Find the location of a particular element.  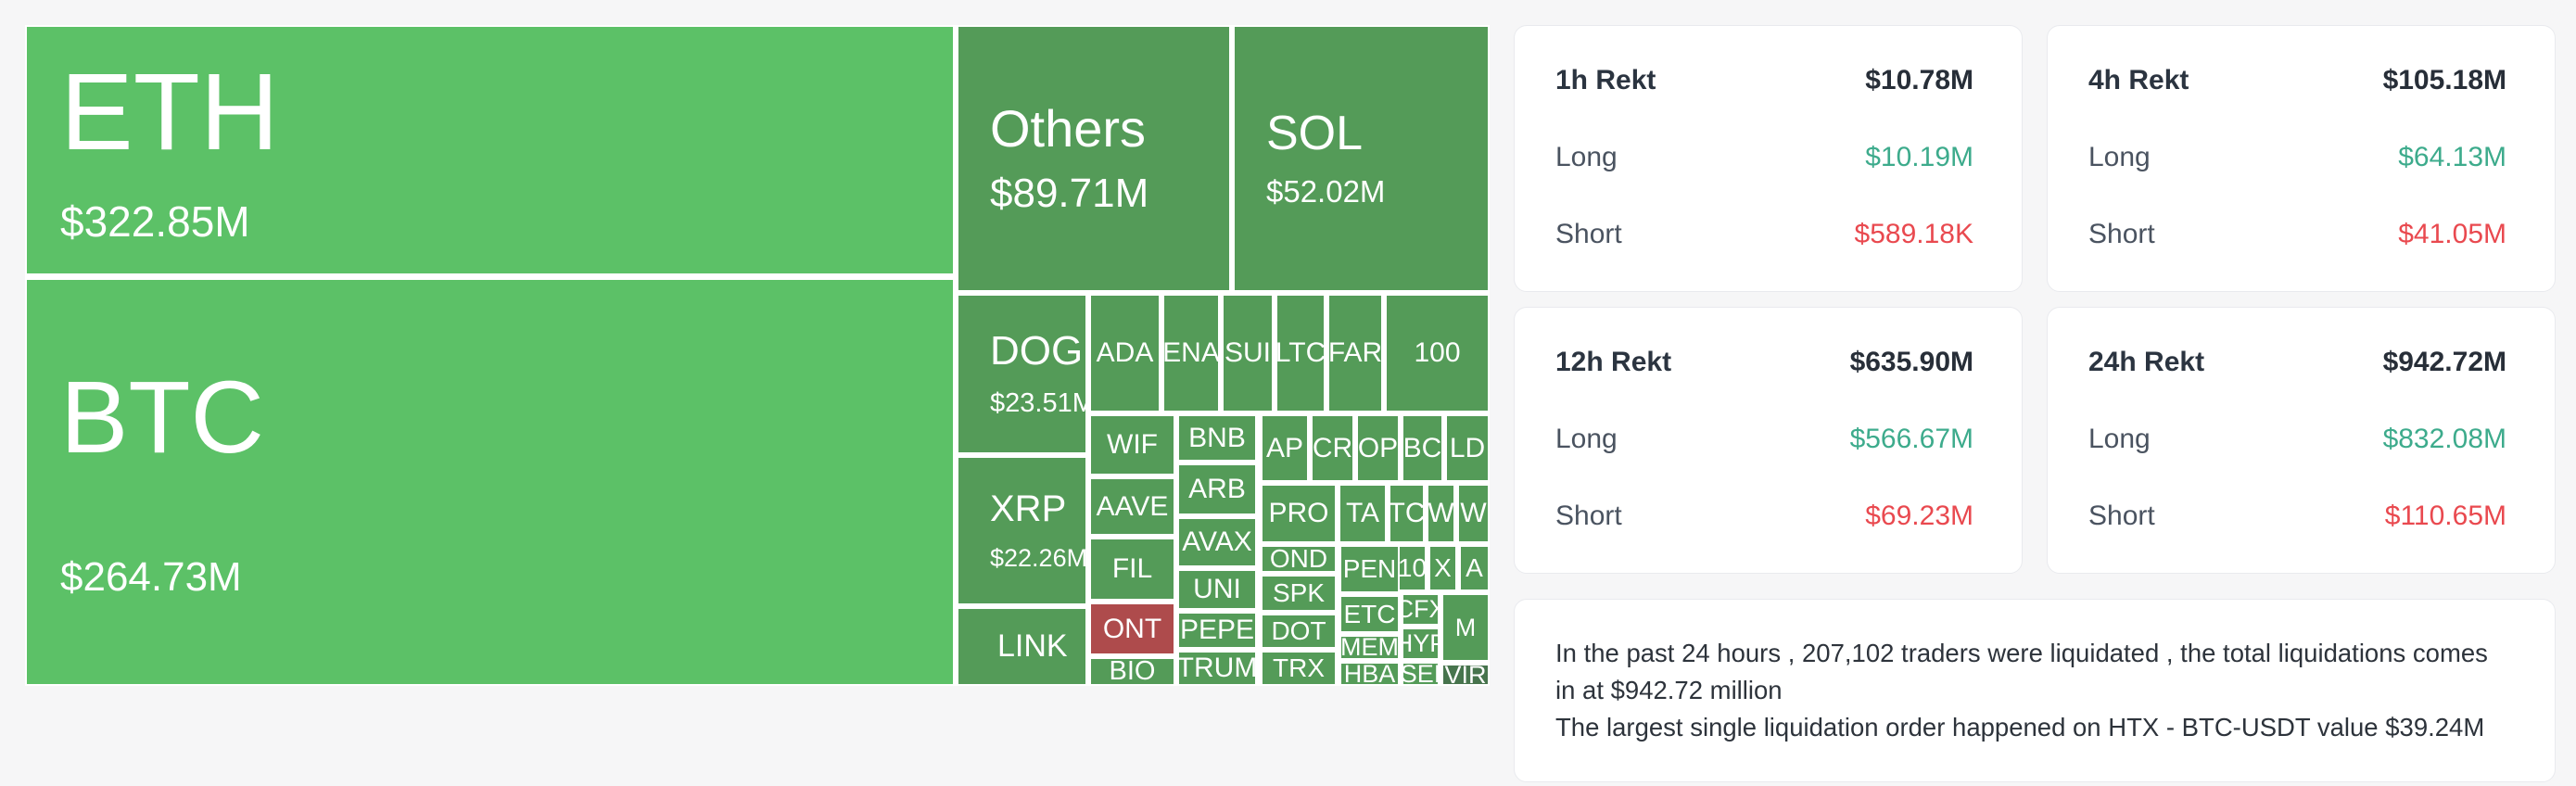

card-title-row: 1h Rekt $10.78M is located at coordinates (1764, 81).